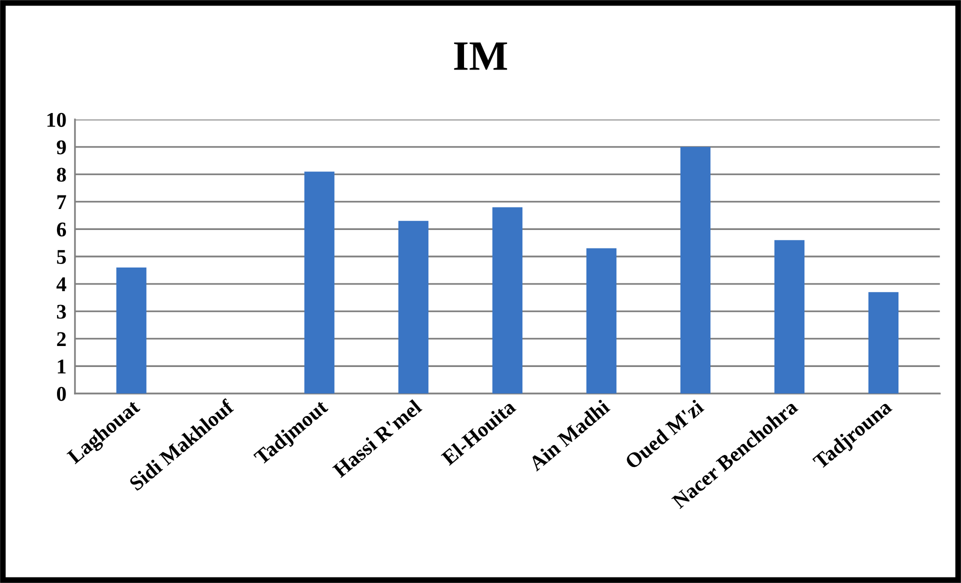  I want to click on y-tick-label: 6, so click(61, 229).